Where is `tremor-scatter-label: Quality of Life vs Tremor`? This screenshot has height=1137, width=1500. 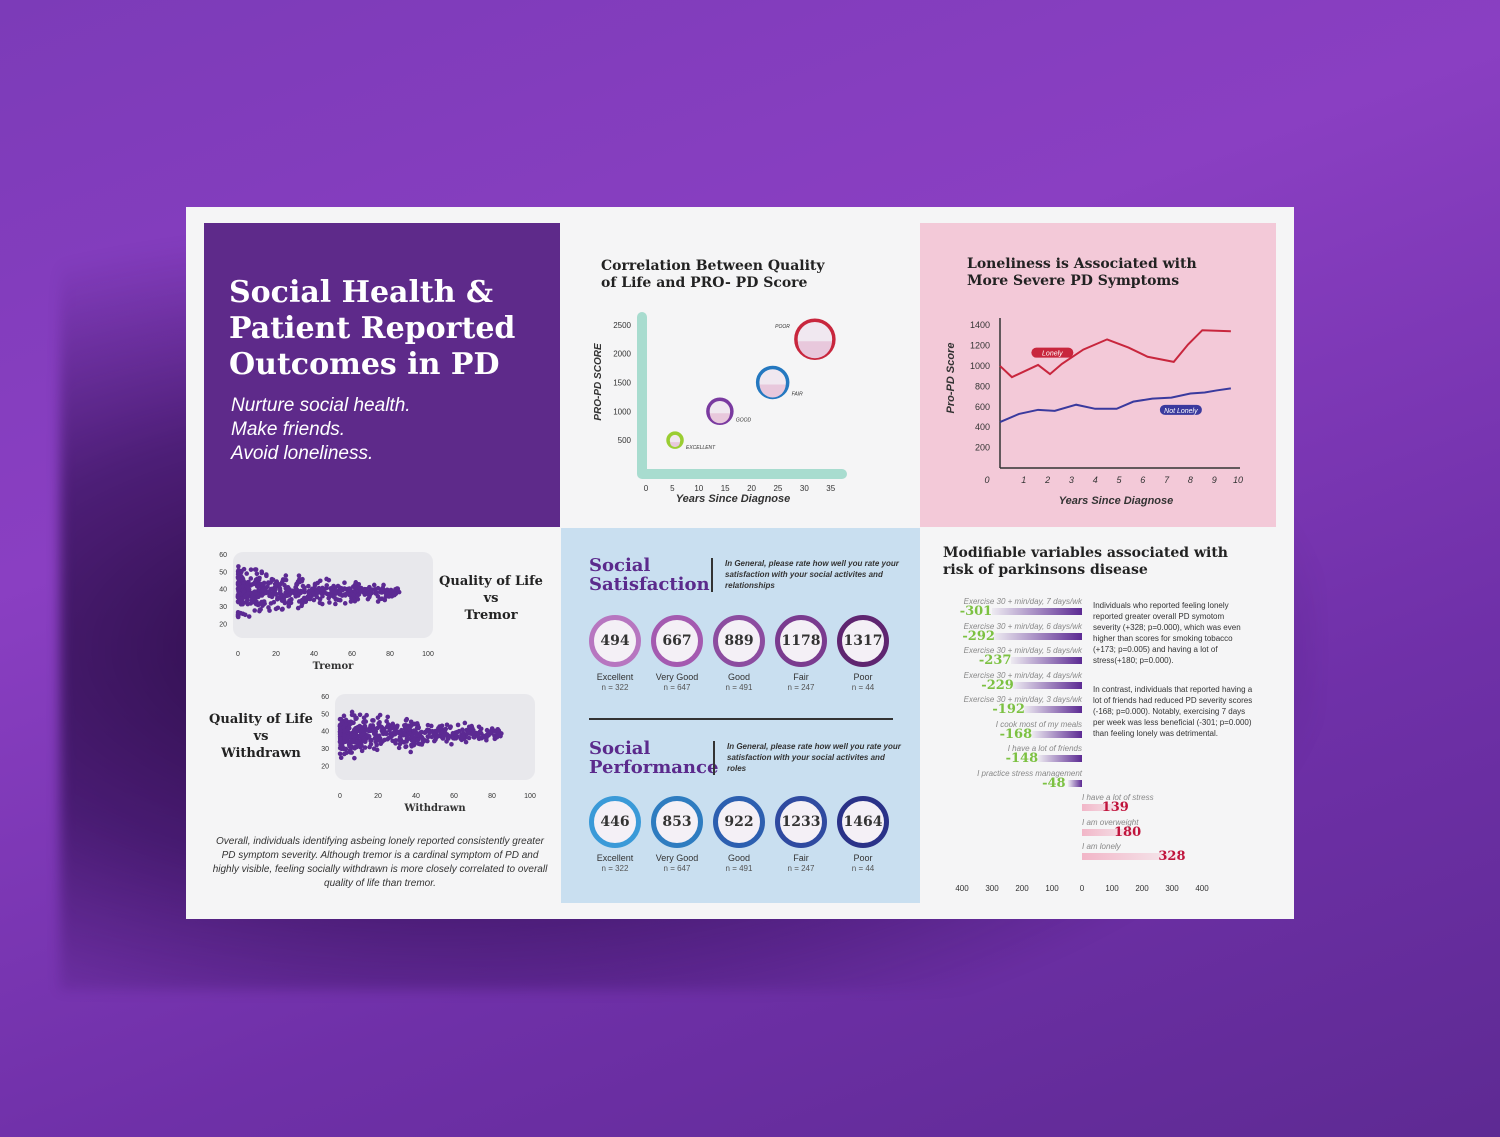 tremor-scatter-label: Quality of Life vs Tremor is located at coordinates (491, 598).